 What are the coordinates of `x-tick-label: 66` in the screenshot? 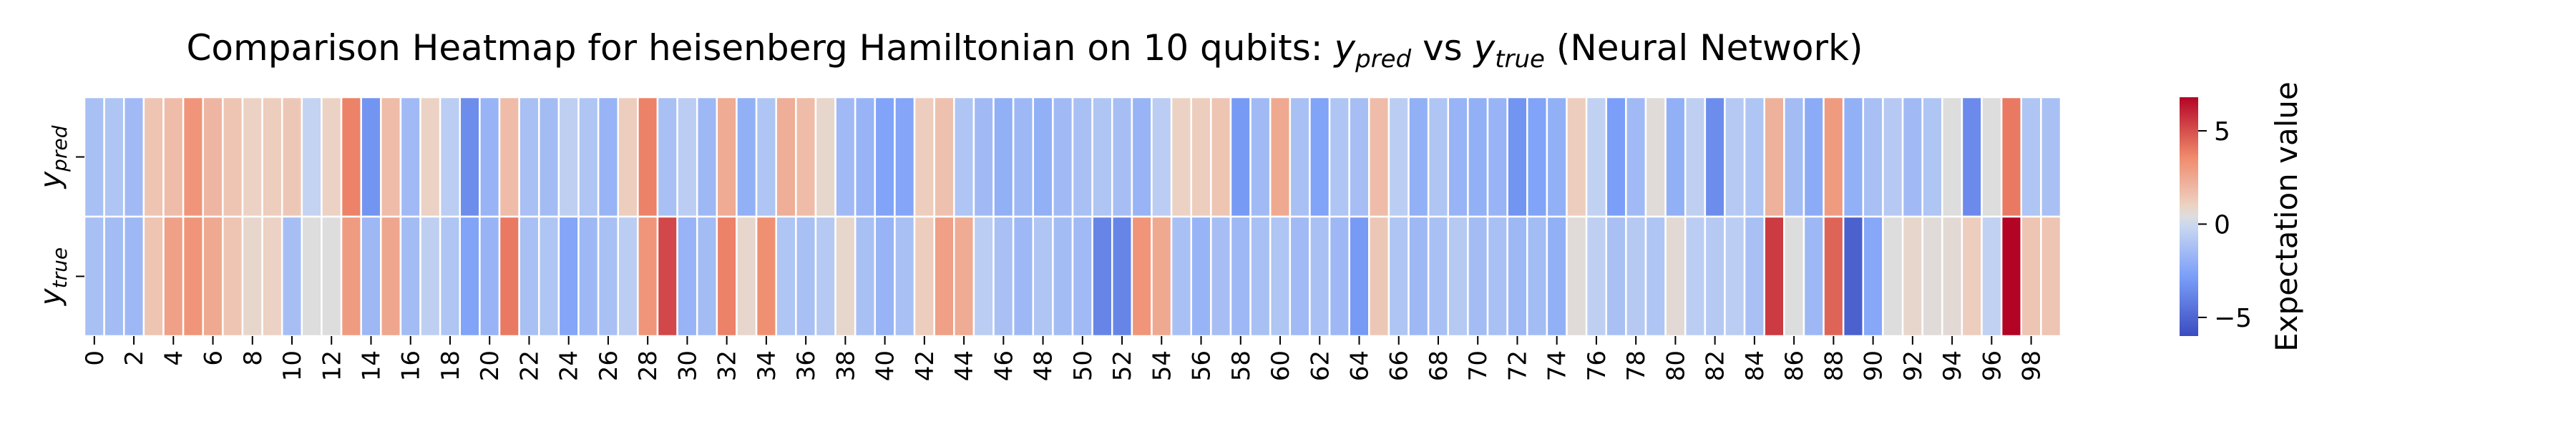 It's located at (1399, 365).